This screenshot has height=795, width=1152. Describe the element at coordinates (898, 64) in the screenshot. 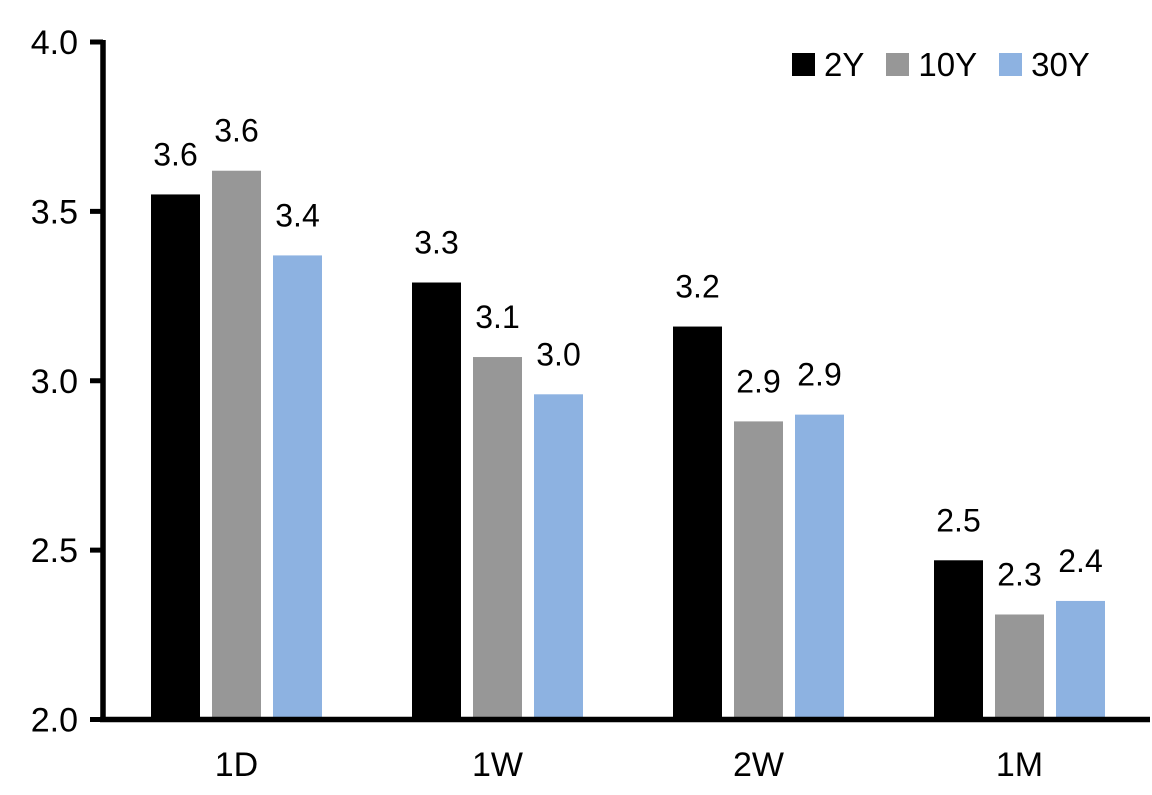

I see `legend-swatch-10Y` at that location.